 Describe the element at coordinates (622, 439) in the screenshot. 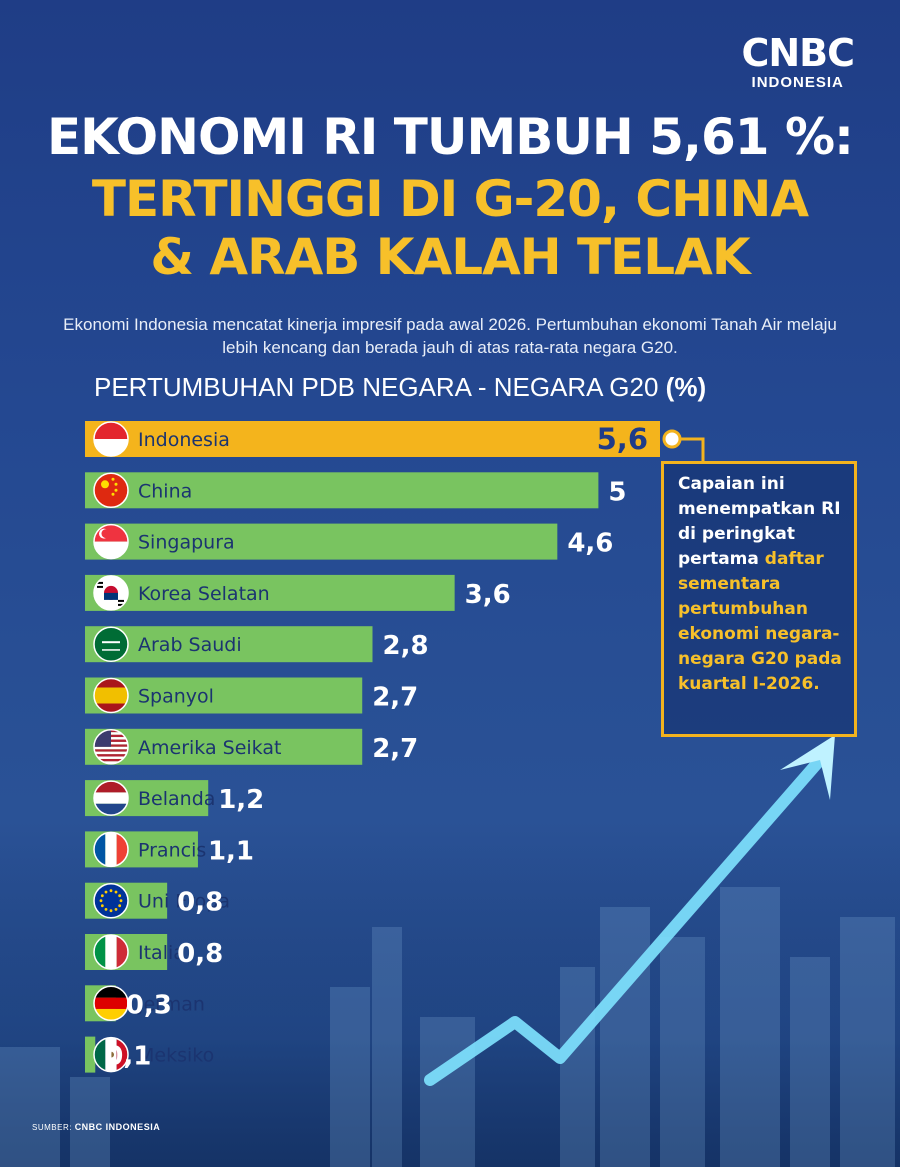

I see `value-label-1: 5,6` at that location.